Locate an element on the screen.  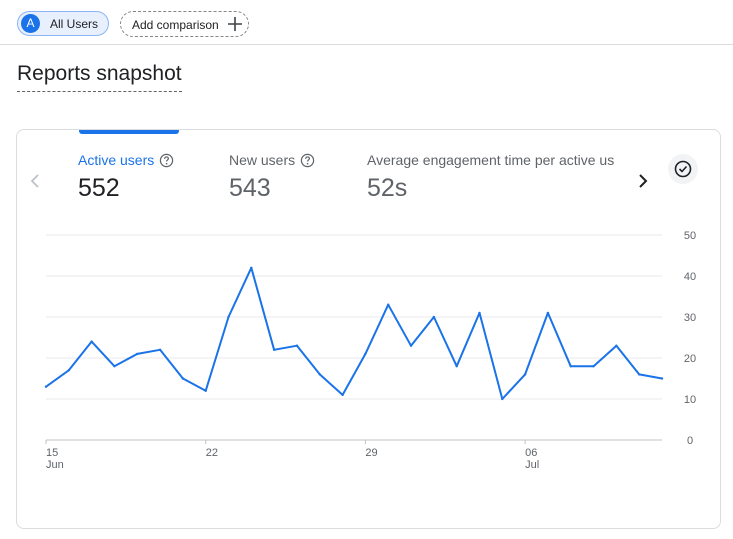
x-tick-label: 29 is located at coordinates (371, 453).